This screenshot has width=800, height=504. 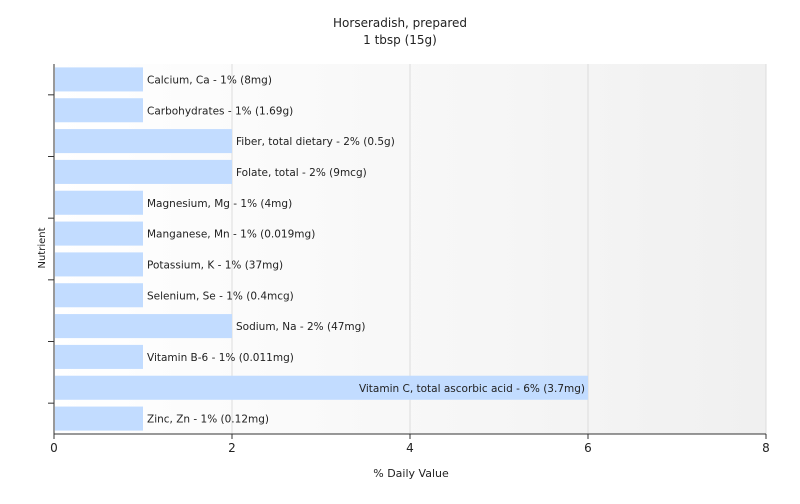 I want to click on x-tick-label: 0, so click(x=54, y=448).